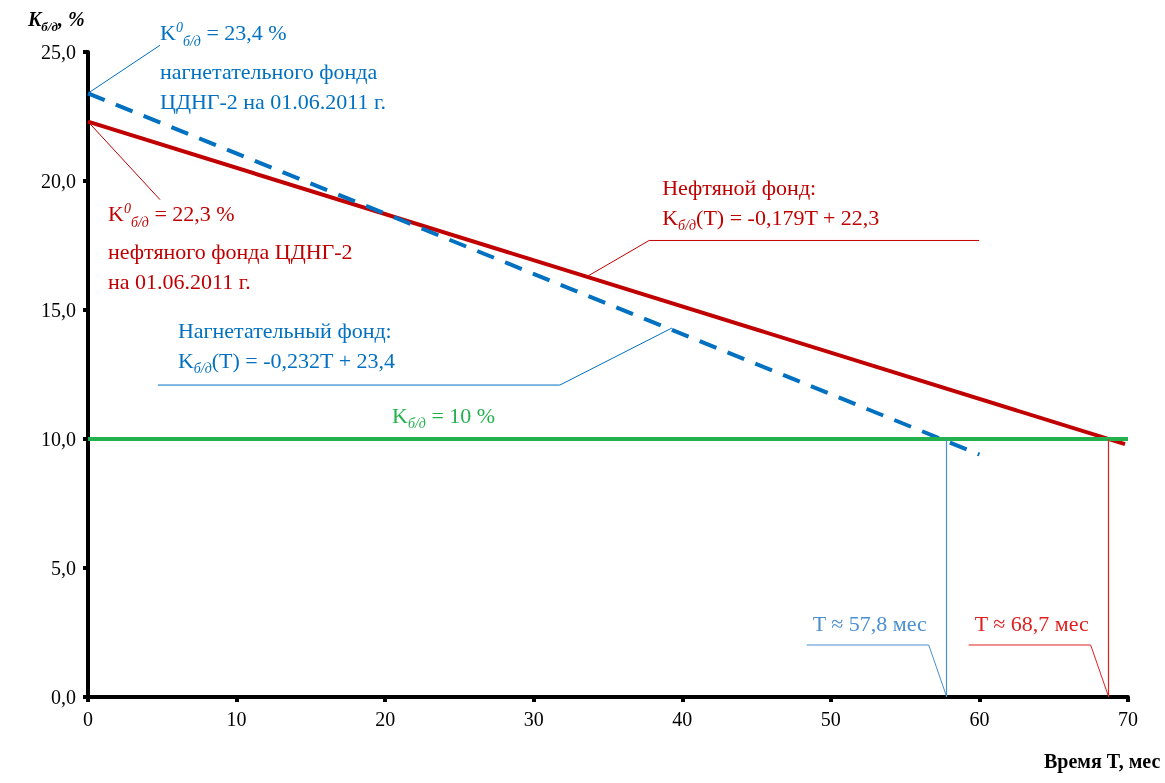 The height and width of the screenshot is (783, 1165). What do you see at coordinates (58, 439) in the screenshot?
I see `y-tick-label: 10,0` at bounding box center [58, 439].